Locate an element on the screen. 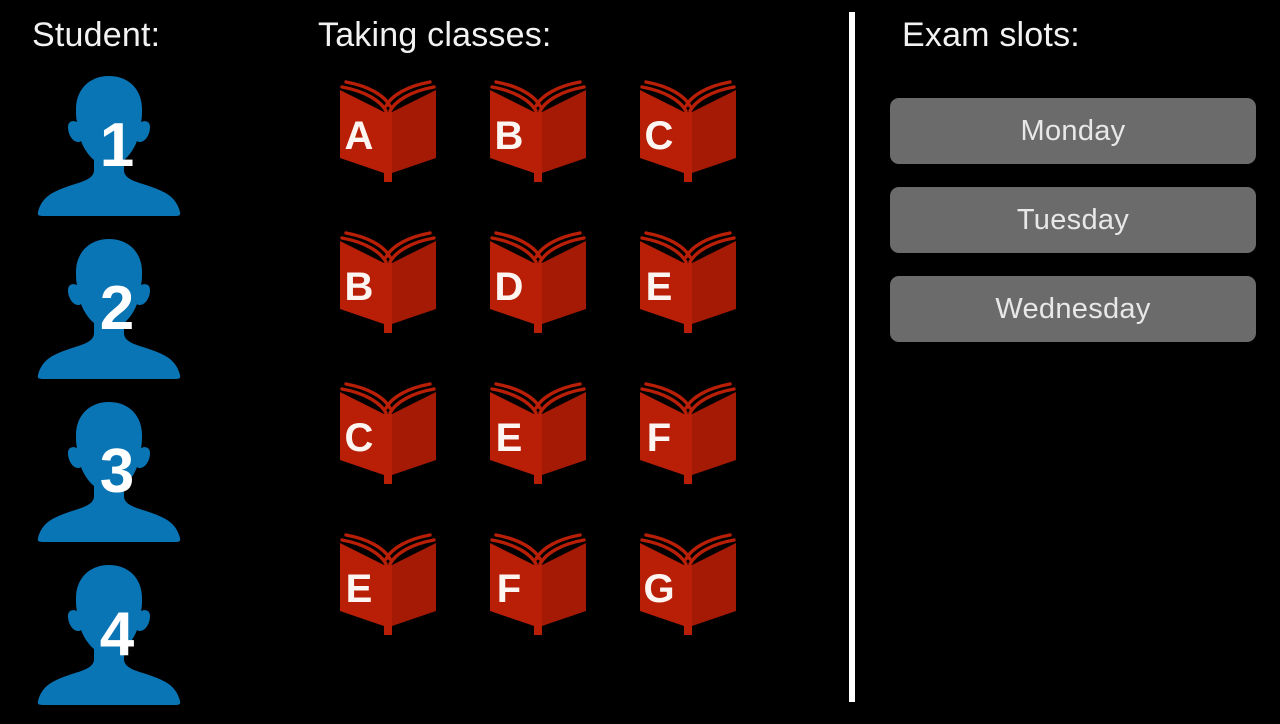 This screenshot has height=724, width=1280. student-row: 2 is located at coordinates (115, 316).